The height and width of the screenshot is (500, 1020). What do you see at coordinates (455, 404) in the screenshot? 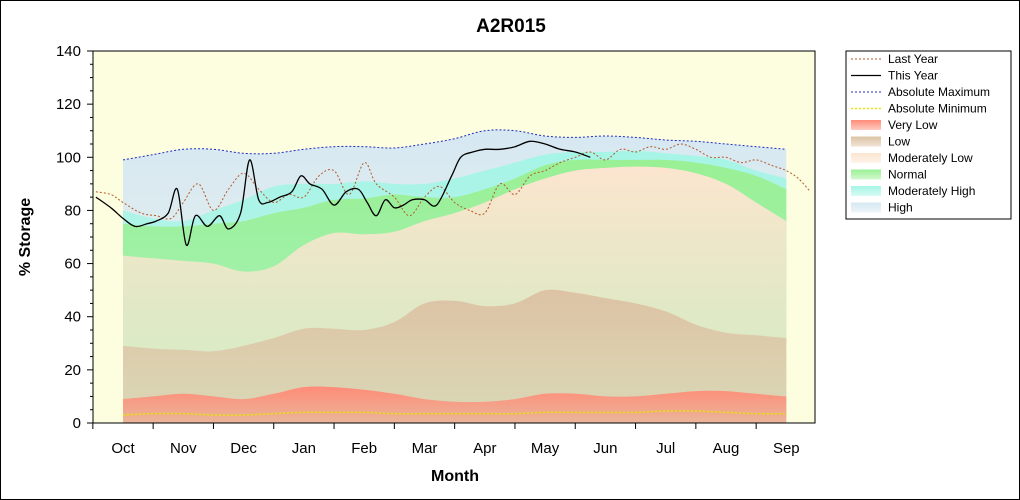
I see `band-very-low` at bounding box center [455, 404].